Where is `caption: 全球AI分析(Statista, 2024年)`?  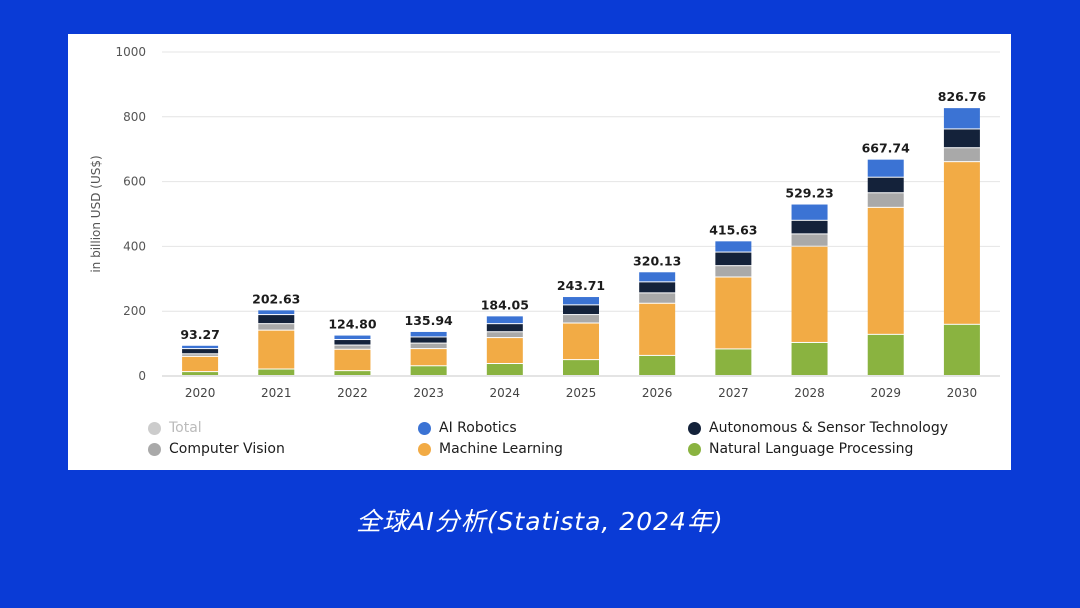
caption: 全球AI分析(Statista, 2024年) is located at coordinates (540, 521).